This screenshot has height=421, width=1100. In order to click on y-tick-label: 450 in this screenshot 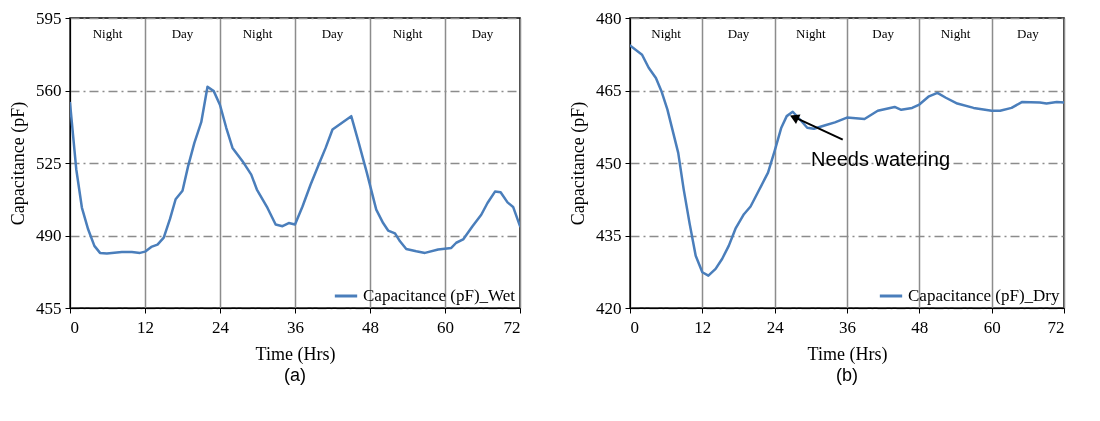, I will do `click(609, 163)`.